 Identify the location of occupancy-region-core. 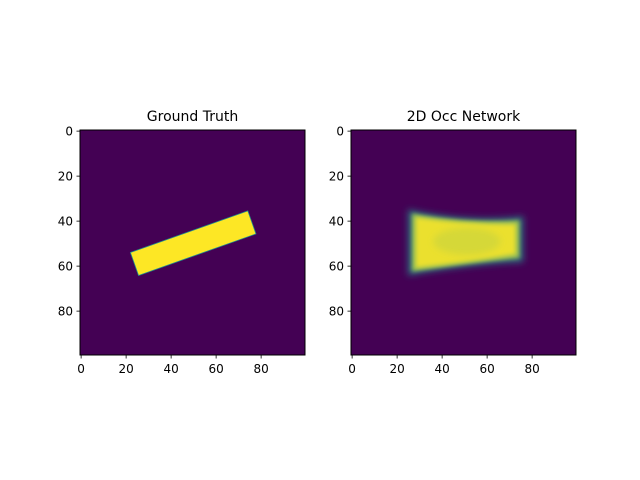
(467, 241).